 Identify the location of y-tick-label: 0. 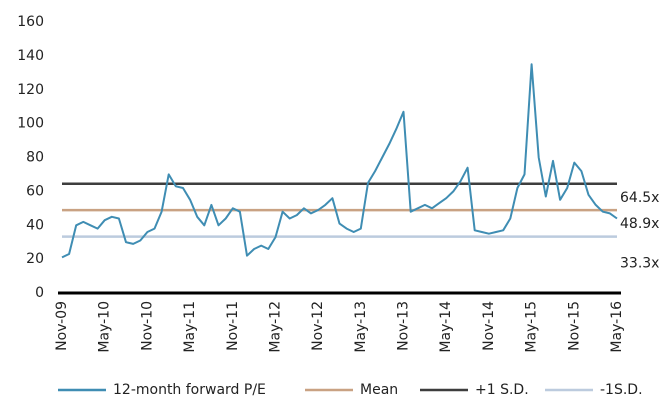
(39, 293).